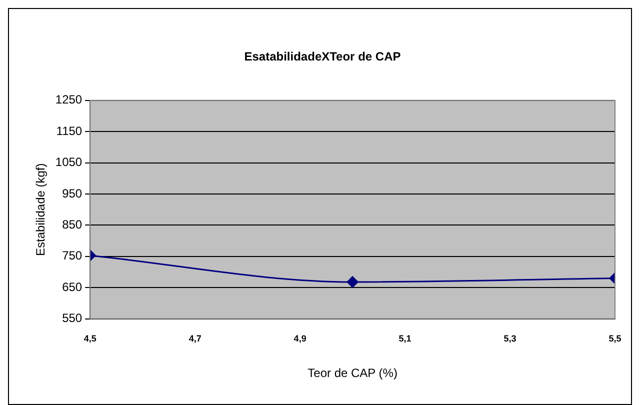  I want to click on y-tick-label: 850, so click(72, 225).